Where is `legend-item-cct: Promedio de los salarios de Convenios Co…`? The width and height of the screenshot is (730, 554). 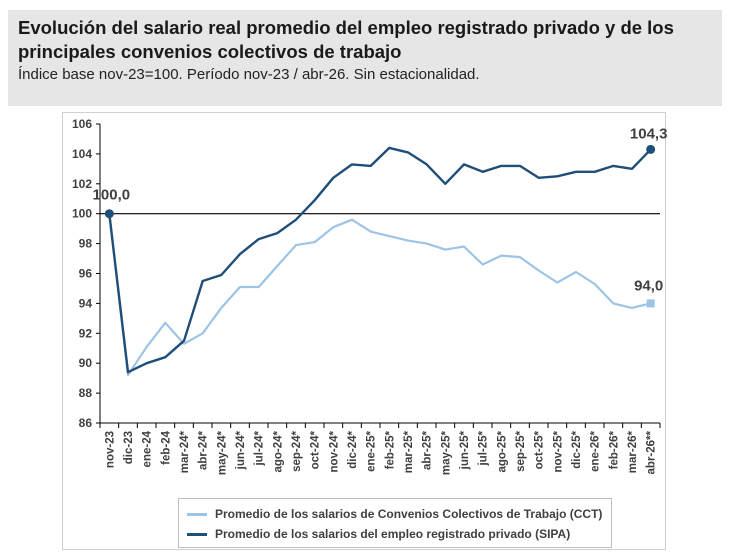
legend-item-cct: Promedio de los salarios de Convenios Co… is located at coordinates (394, 514).